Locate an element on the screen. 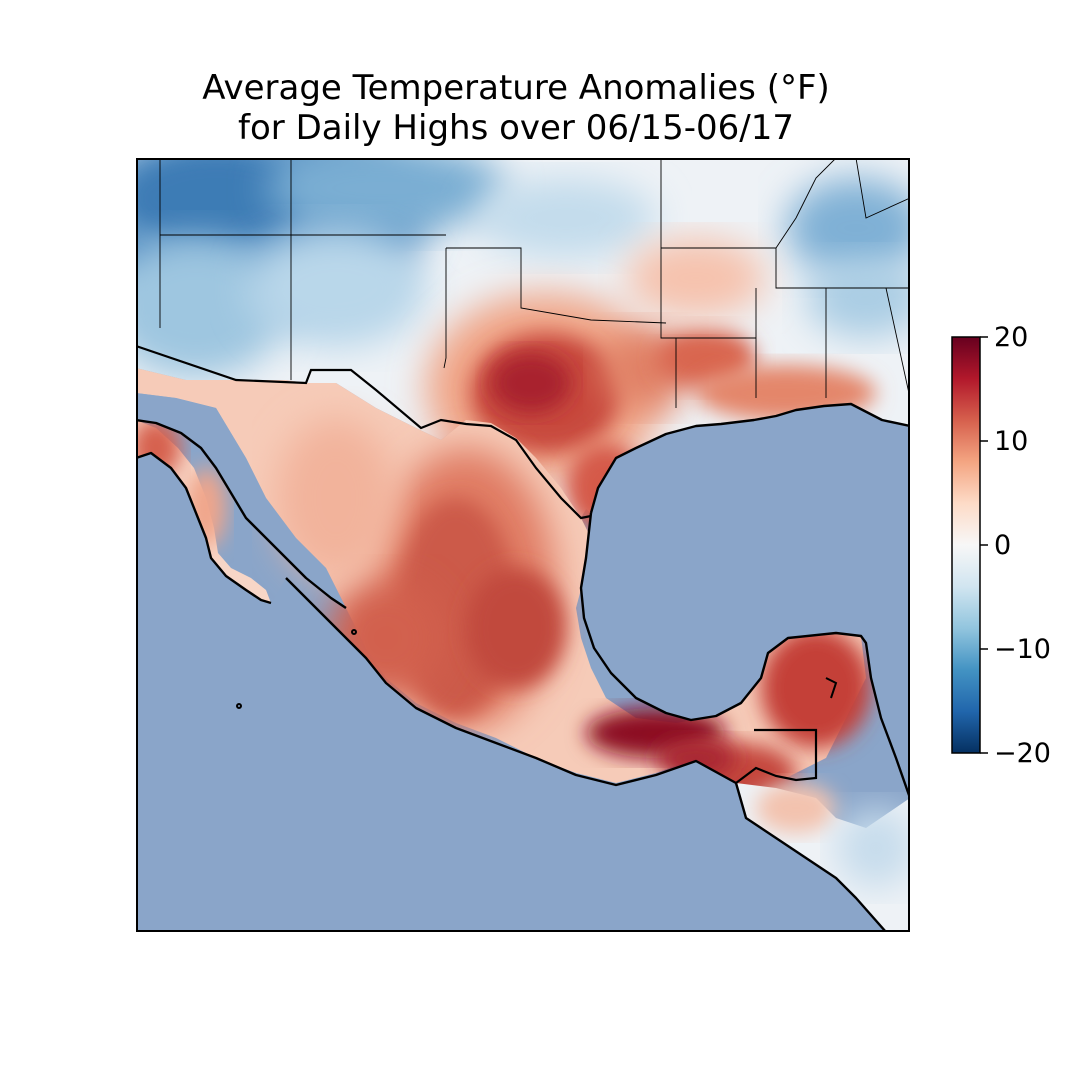  chart-title-line-2: for Daily Highs over 06/15-06/17 is located at coordinates (516, 128).